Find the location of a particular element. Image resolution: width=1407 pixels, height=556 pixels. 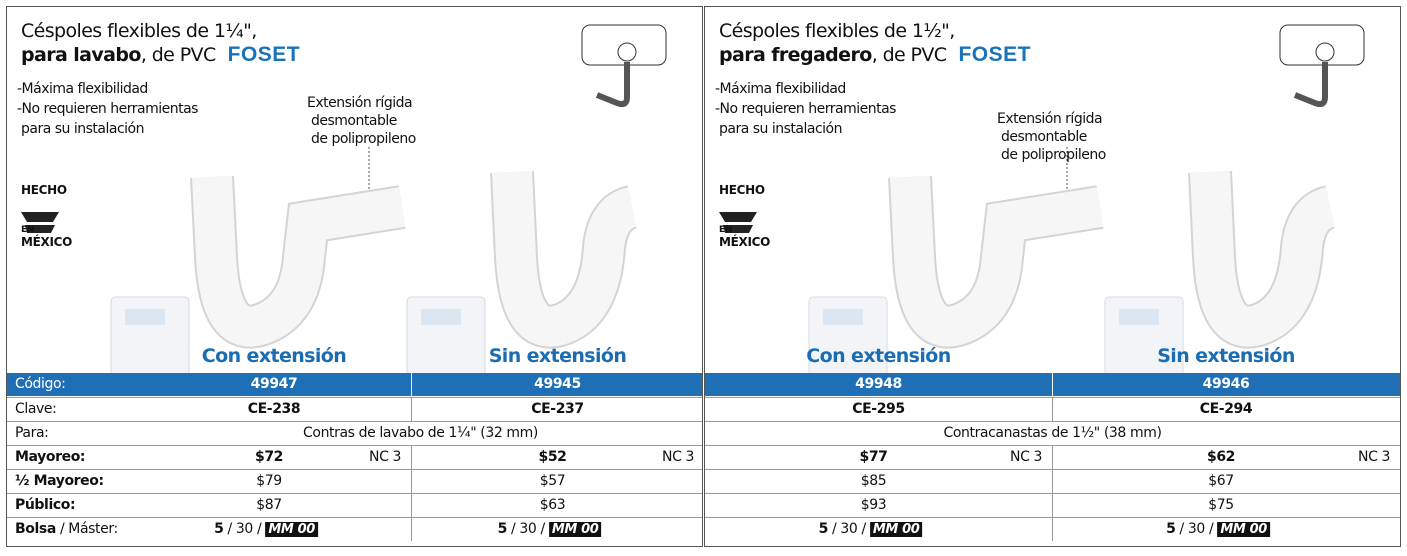

code: 49948 is located at coordinates (878, 384).